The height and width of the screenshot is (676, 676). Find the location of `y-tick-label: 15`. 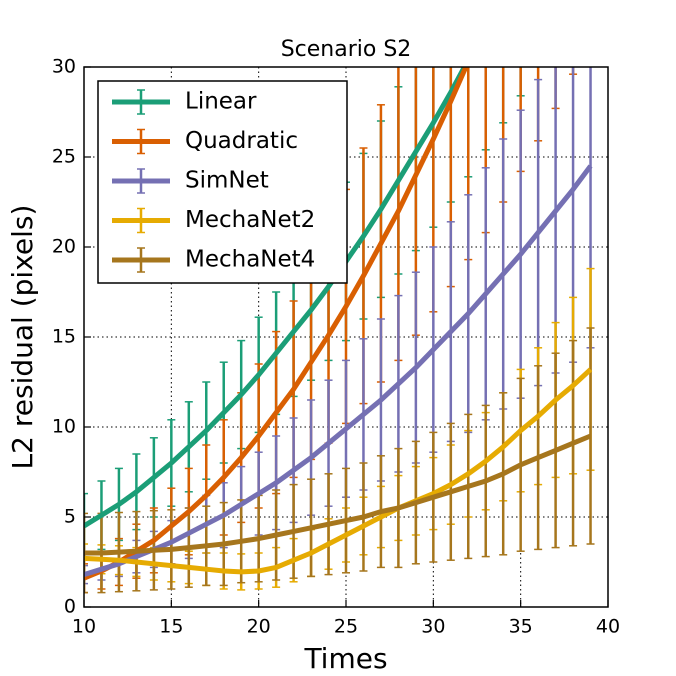

y-tick-label: 15 is located at coordinates (64, 337).